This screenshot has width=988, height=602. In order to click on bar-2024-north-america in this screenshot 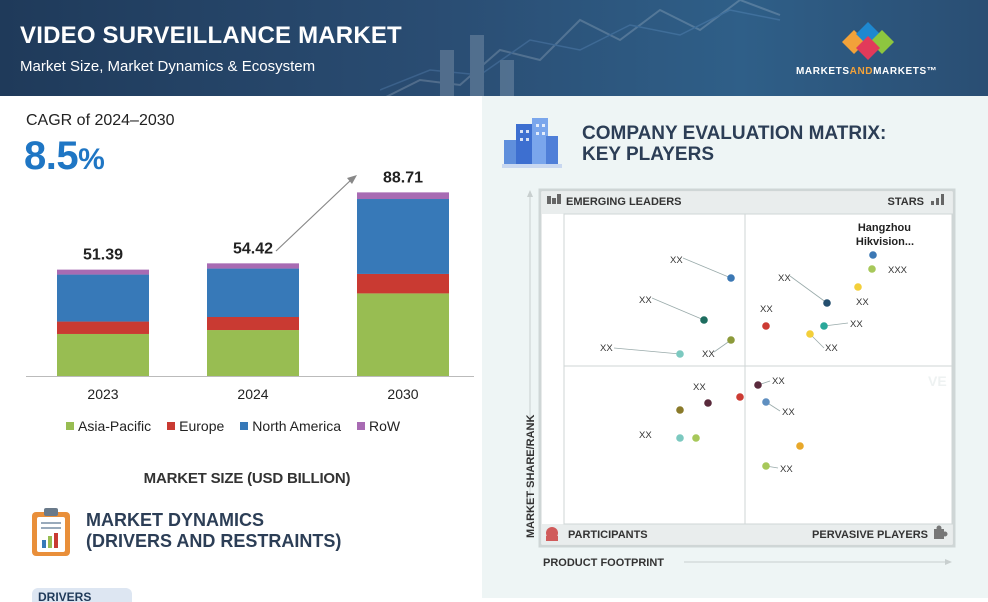, I will do `click(253, 293)`.